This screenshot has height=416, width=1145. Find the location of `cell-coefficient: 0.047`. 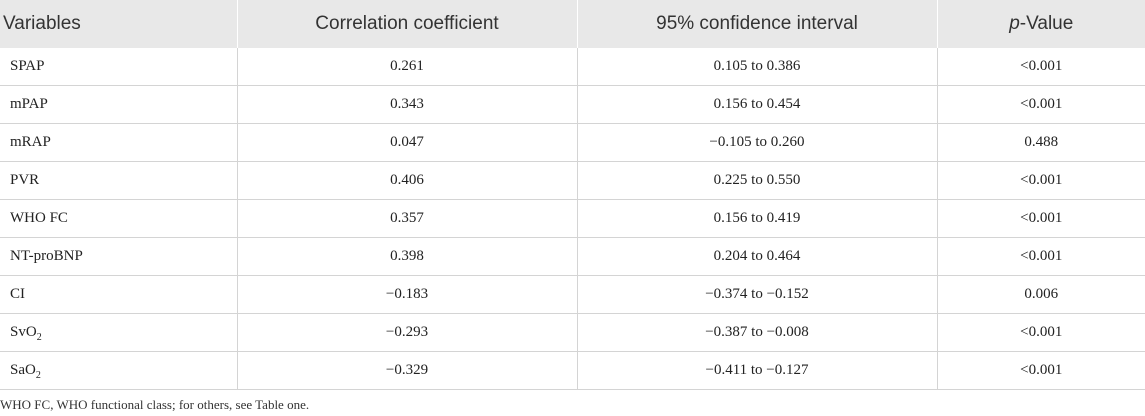

cell-coefficient: 0.047 is located at coordinates (407, 142).